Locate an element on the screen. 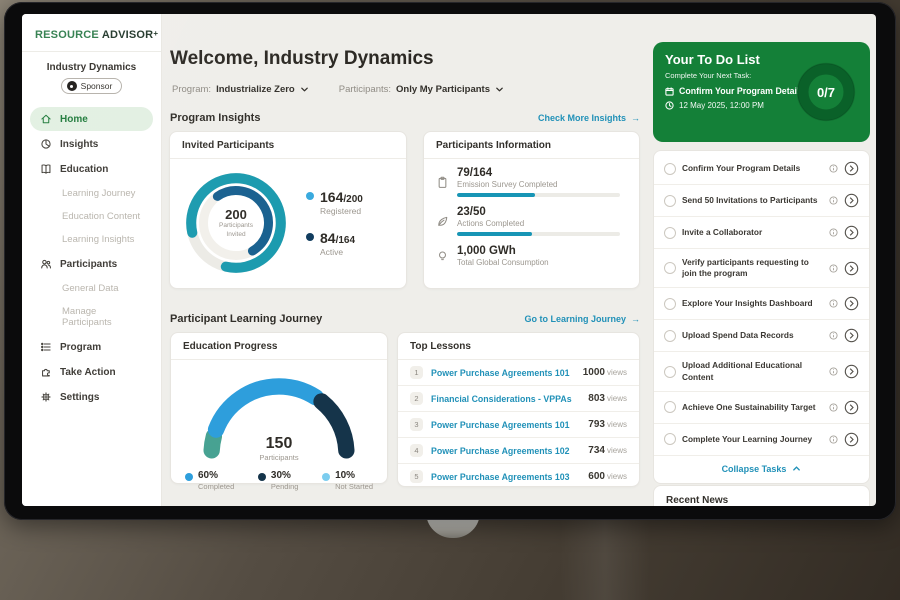 This screenshot has height=600, width=900. rank-badge: 4 is located at coordinates (416, 450).